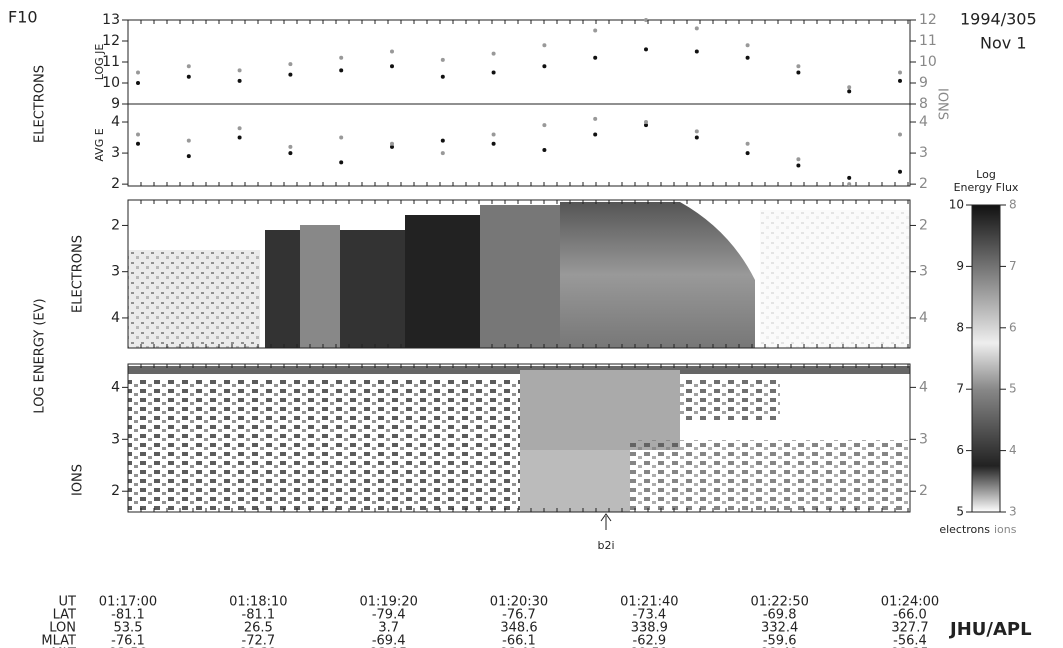 This screenshot has width=1063, height=648. Describe the element at coordinates (518, 628) in the screenshot. I see `table-cell: 348.6` at that location.